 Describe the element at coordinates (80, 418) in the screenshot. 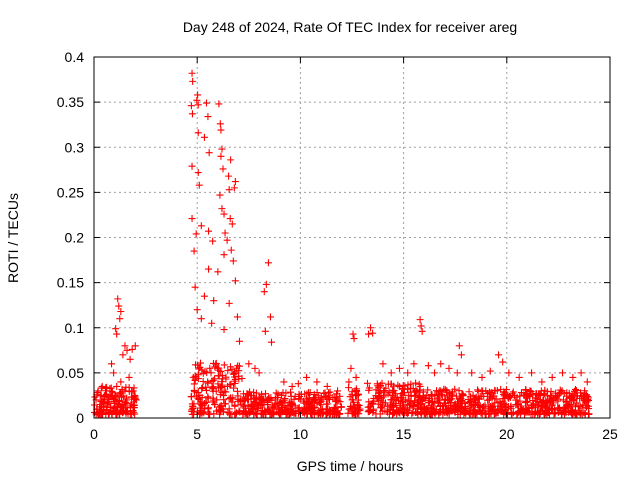

I see `y-tick-label: 0` at that location.